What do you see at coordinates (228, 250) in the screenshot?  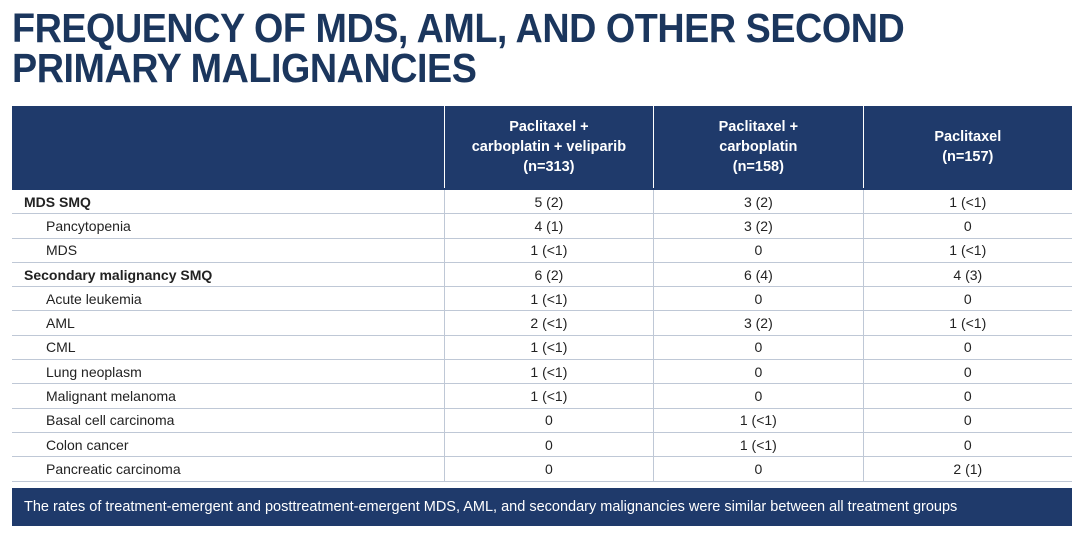 I see `row-label: MDS` at bounding box center [228, 250].